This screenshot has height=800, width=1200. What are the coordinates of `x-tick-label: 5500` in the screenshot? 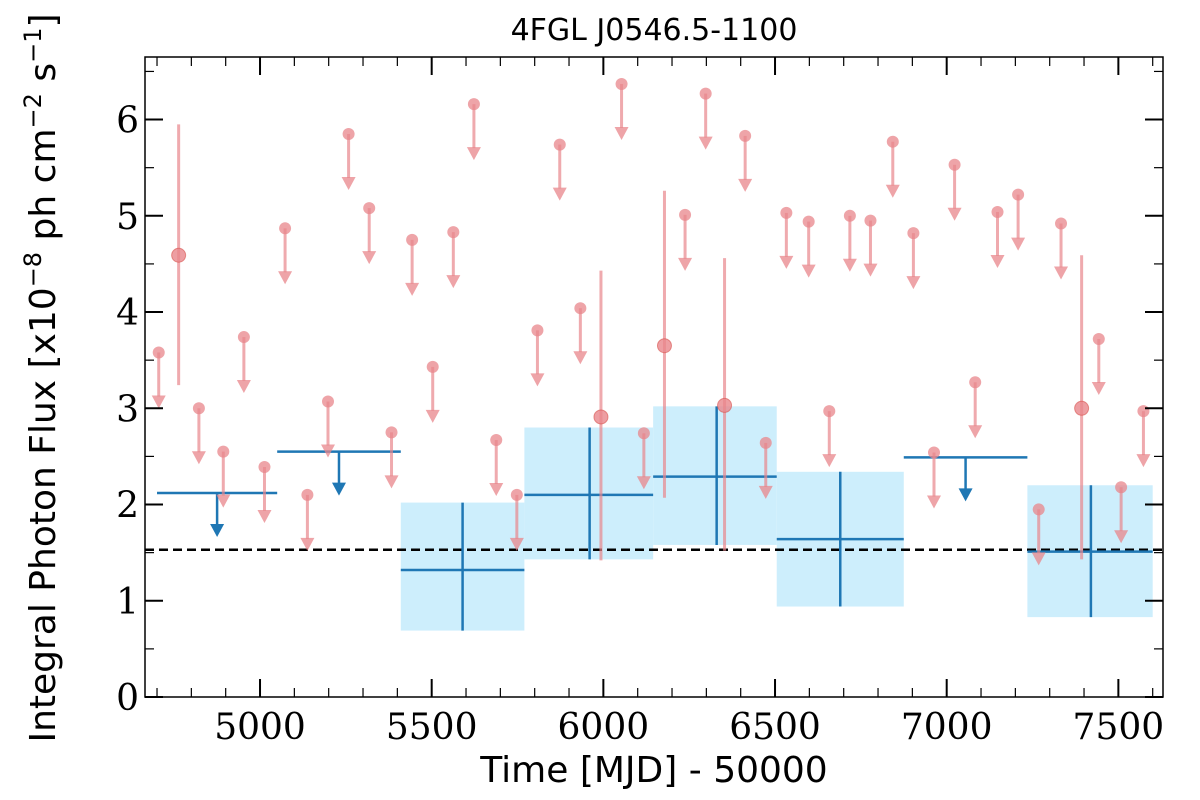 It's located at (432, 727).